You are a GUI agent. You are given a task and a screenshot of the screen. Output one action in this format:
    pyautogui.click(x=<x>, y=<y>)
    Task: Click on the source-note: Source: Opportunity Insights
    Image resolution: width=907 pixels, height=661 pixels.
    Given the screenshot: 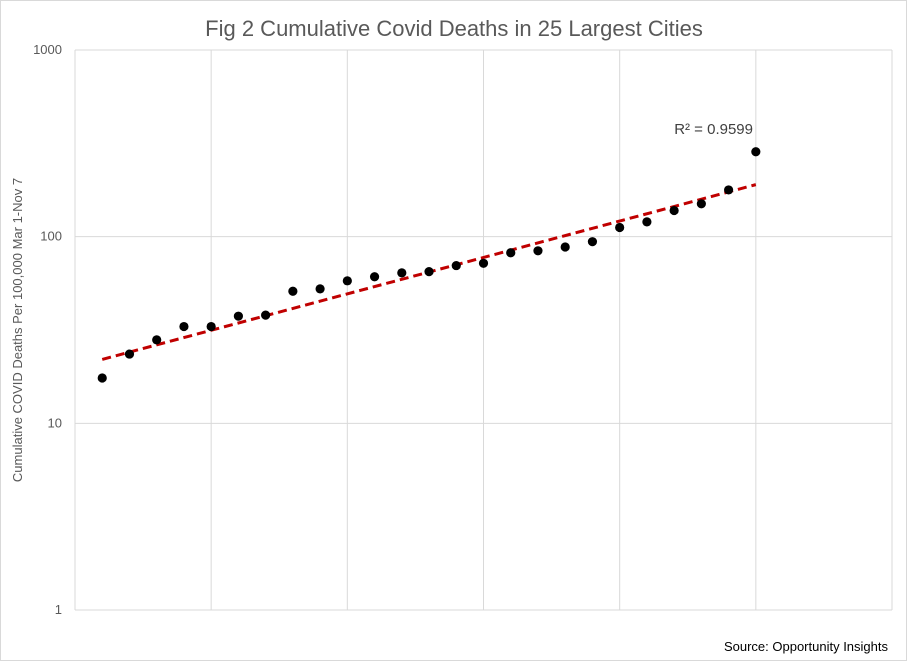 What is the action you would take?
    pyautogui.click(x=806, y=646)
    